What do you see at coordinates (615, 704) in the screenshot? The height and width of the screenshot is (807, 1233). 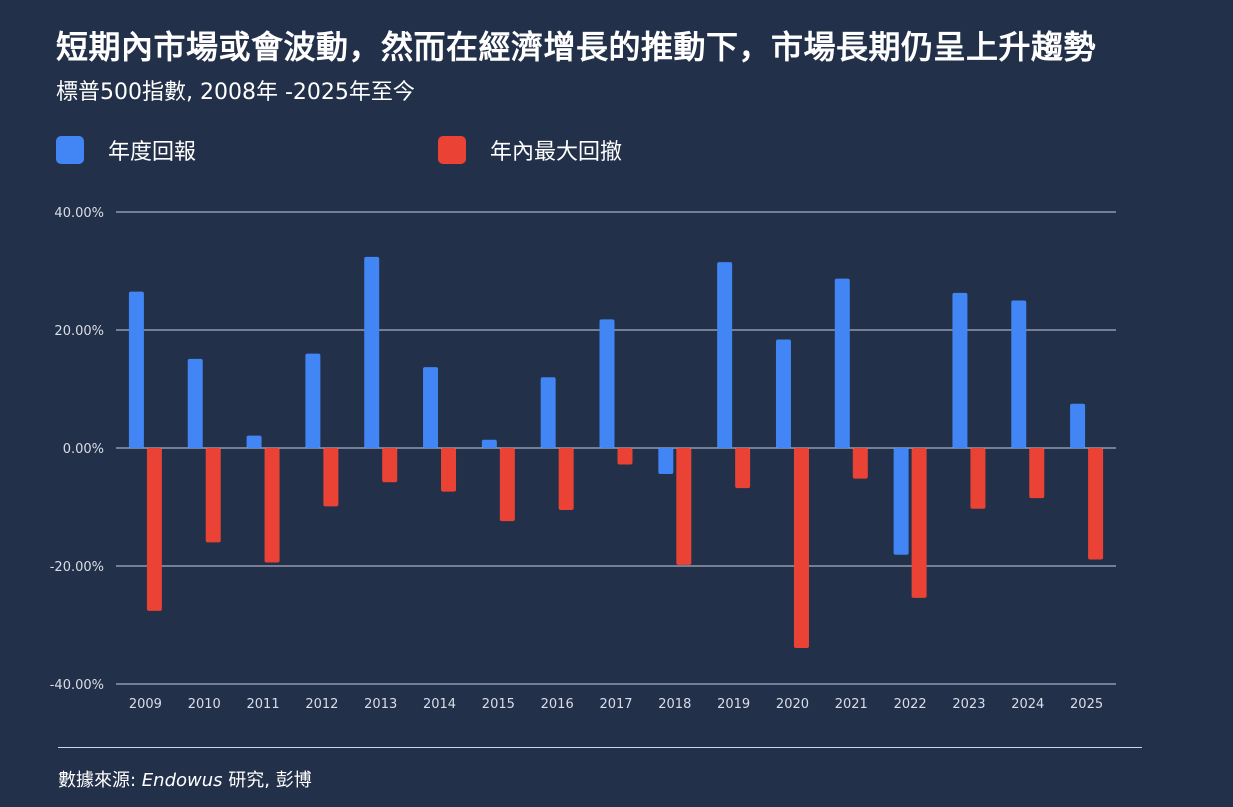 I see `x-tick-label: 2017` at bounding box center [615, 704].